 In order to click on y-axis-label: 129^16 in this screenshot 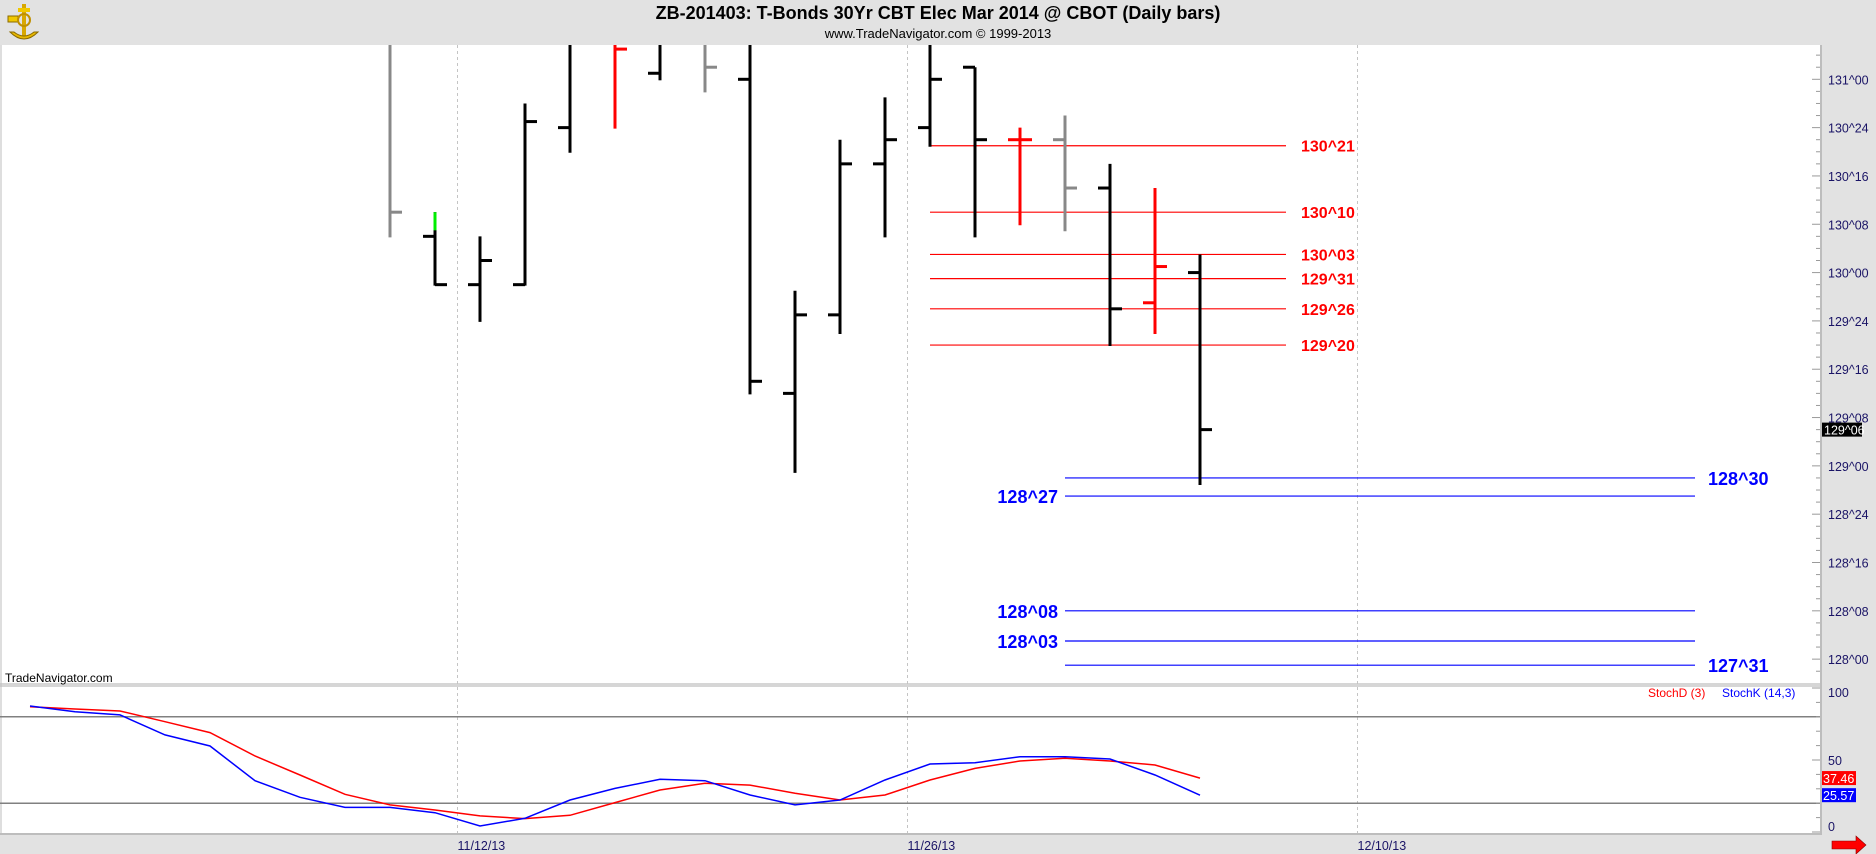, I will do `click(1848, 370)`.